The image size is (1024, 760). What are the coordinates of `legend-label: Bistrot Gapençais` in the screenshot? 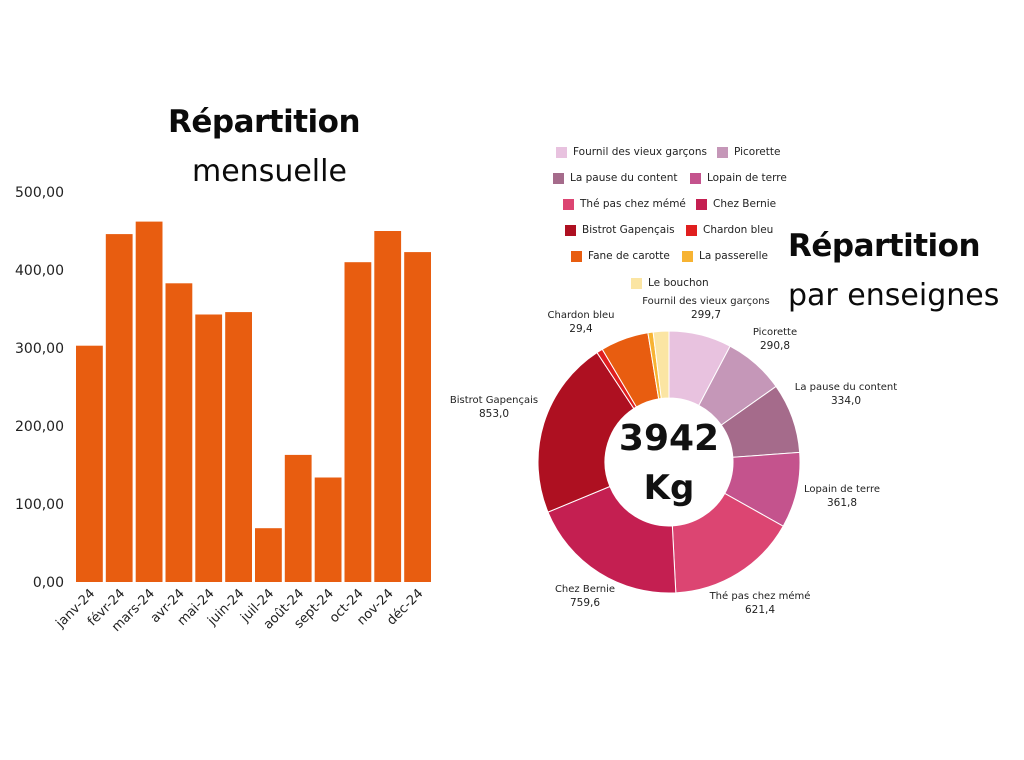 It's located at (628, 230).